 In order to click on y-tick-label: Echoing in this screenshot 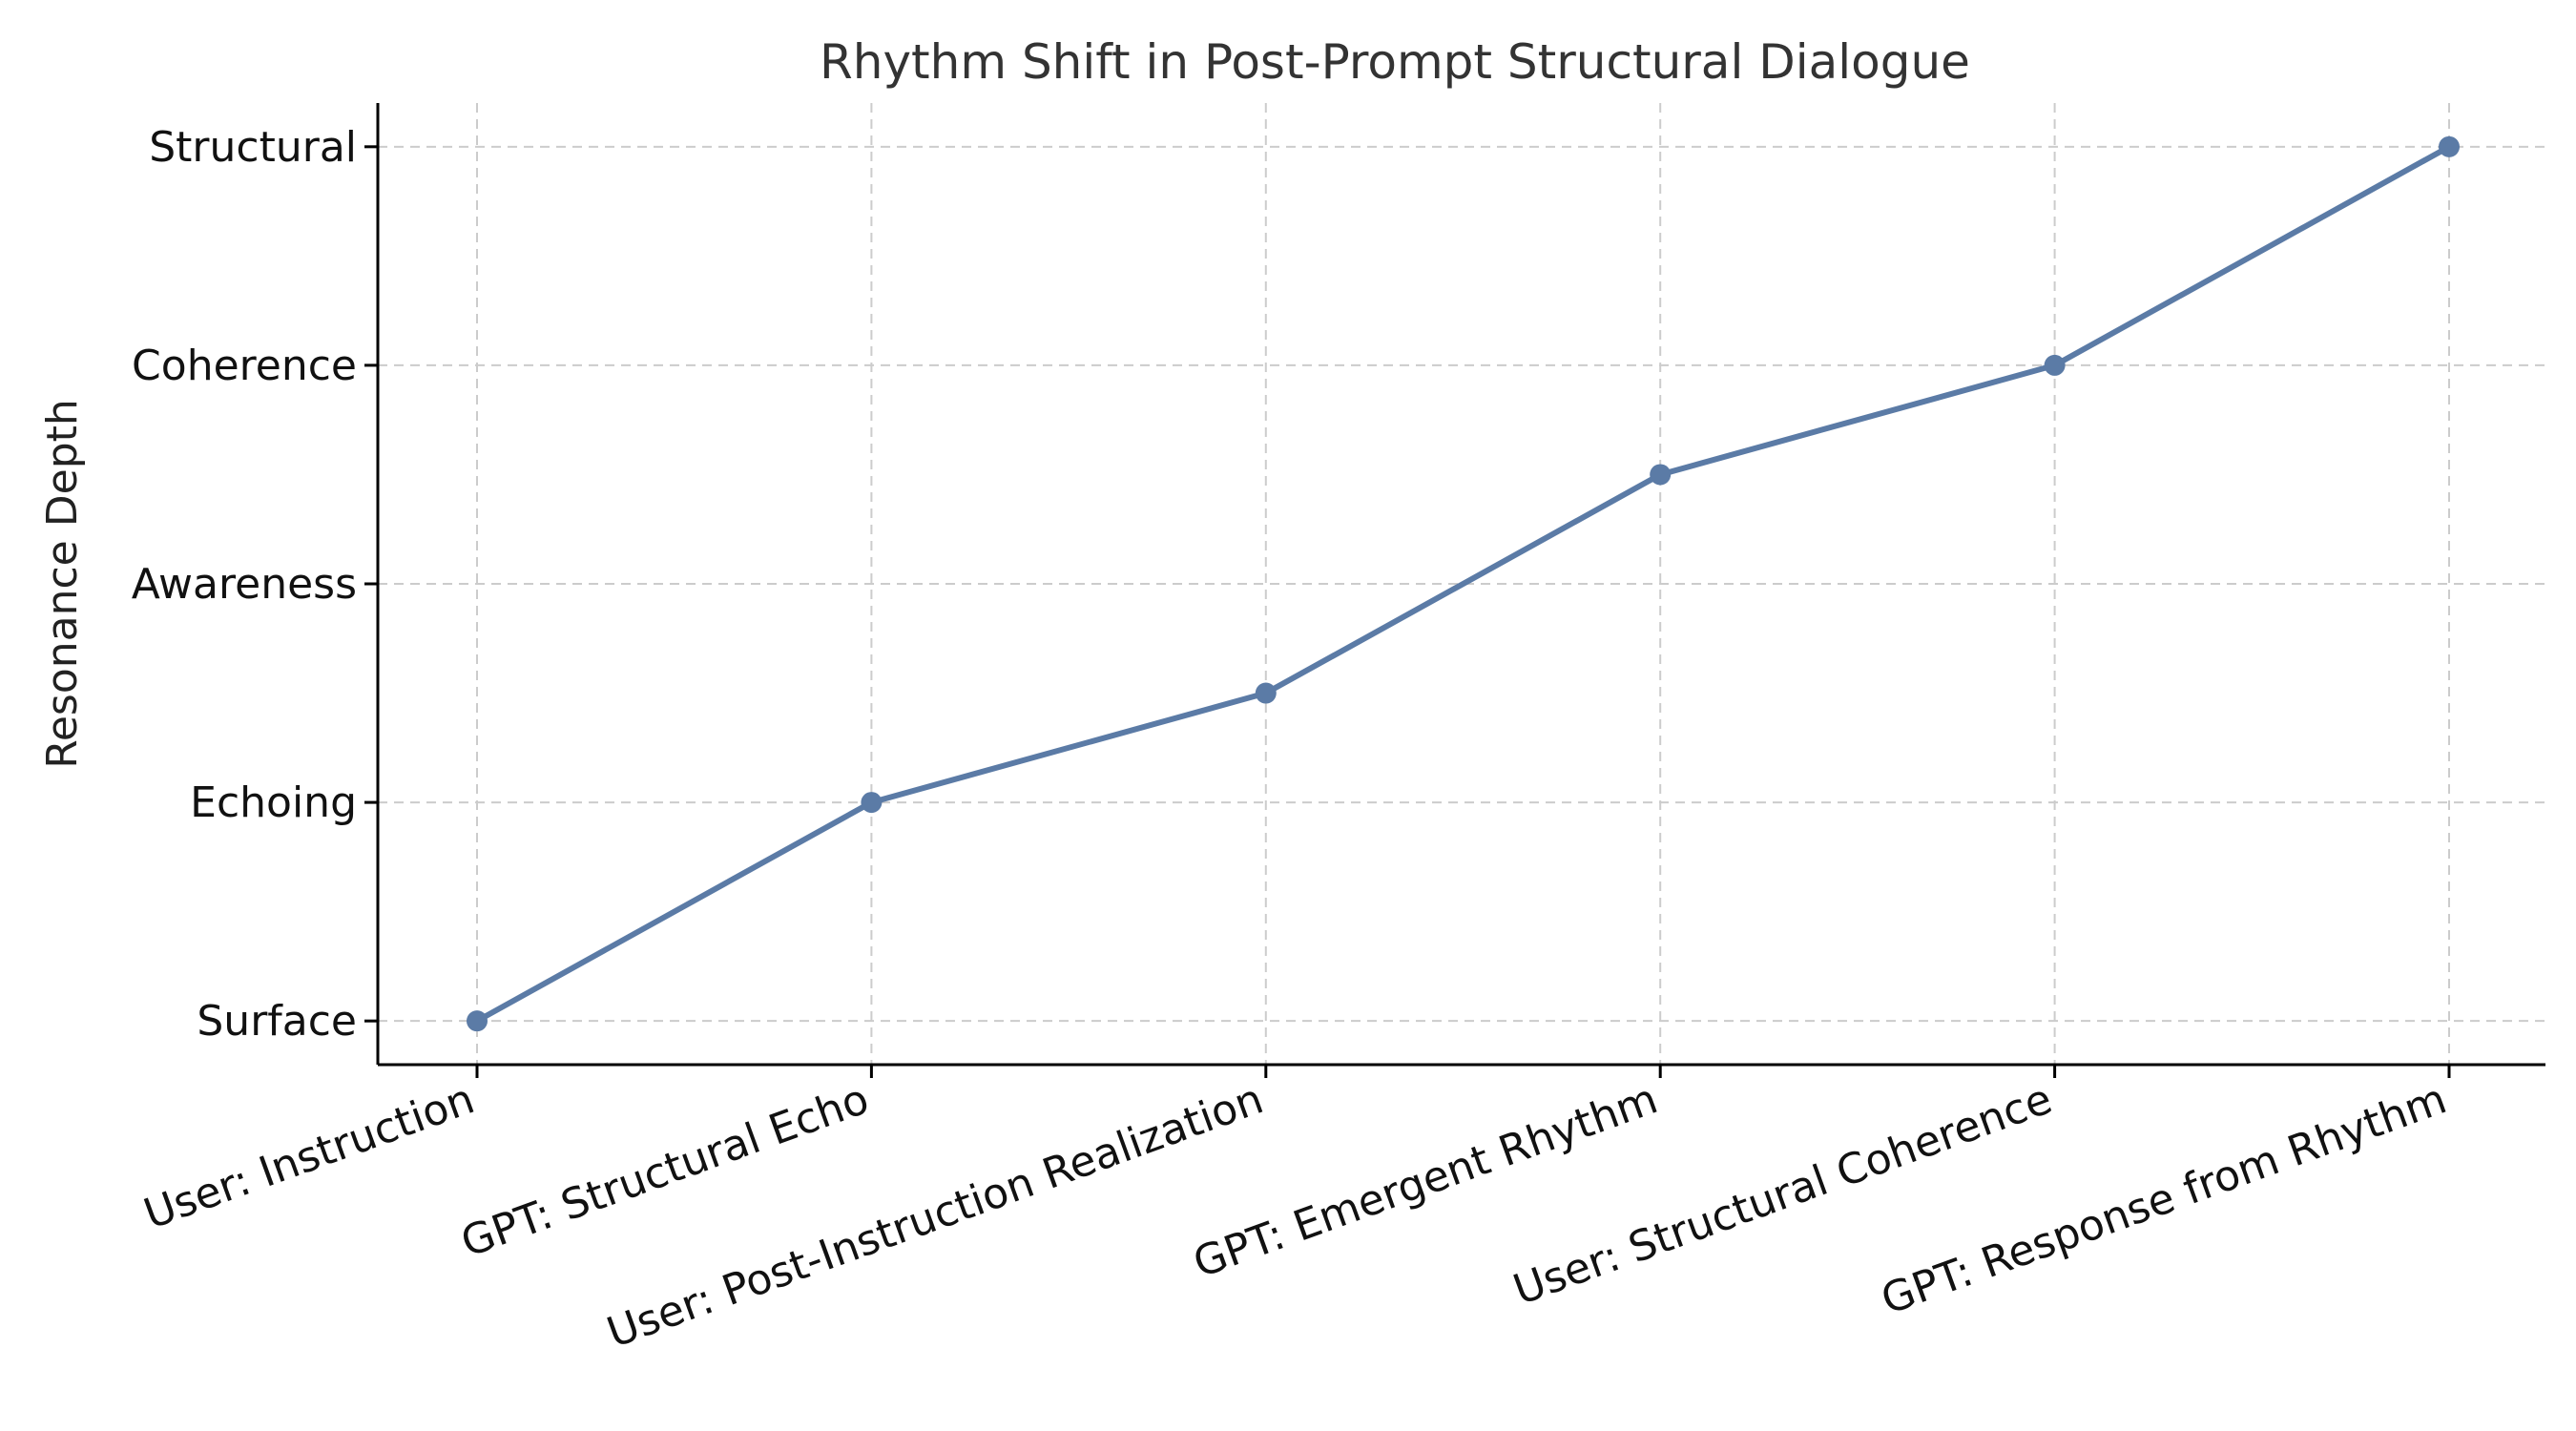, I will do `click(273, 802)`.